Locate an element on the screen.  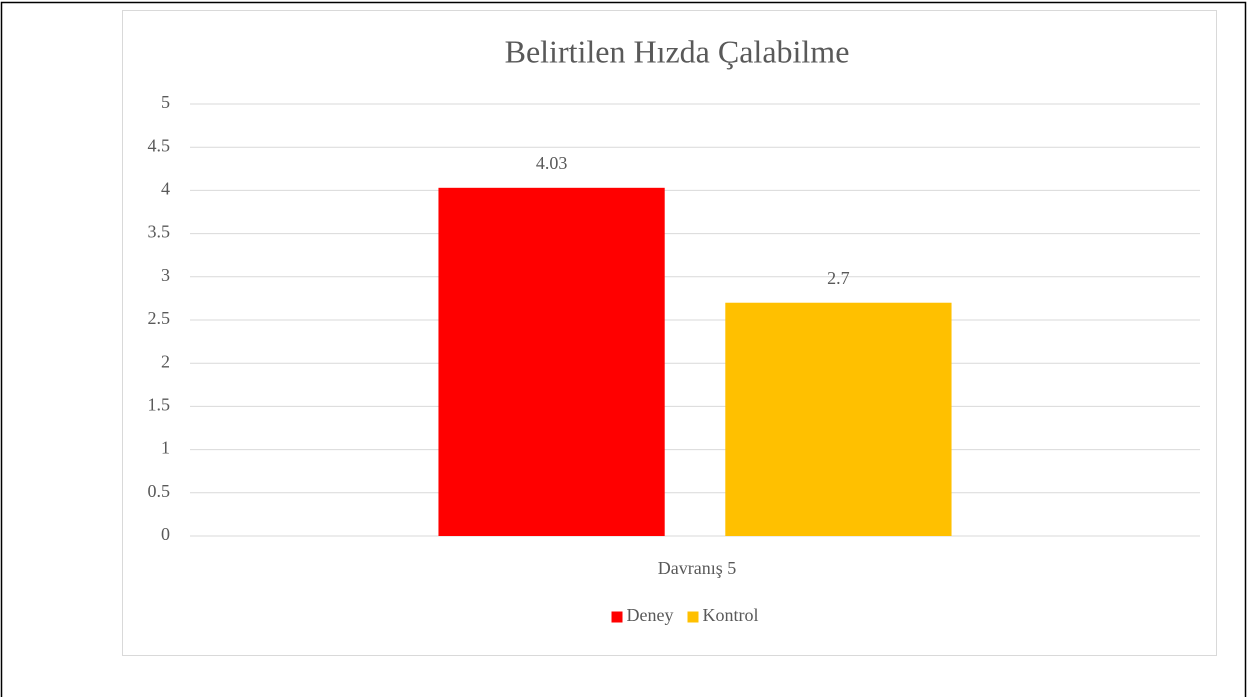
y-tick-label: 1.5 is located at coordinates (159, 405).